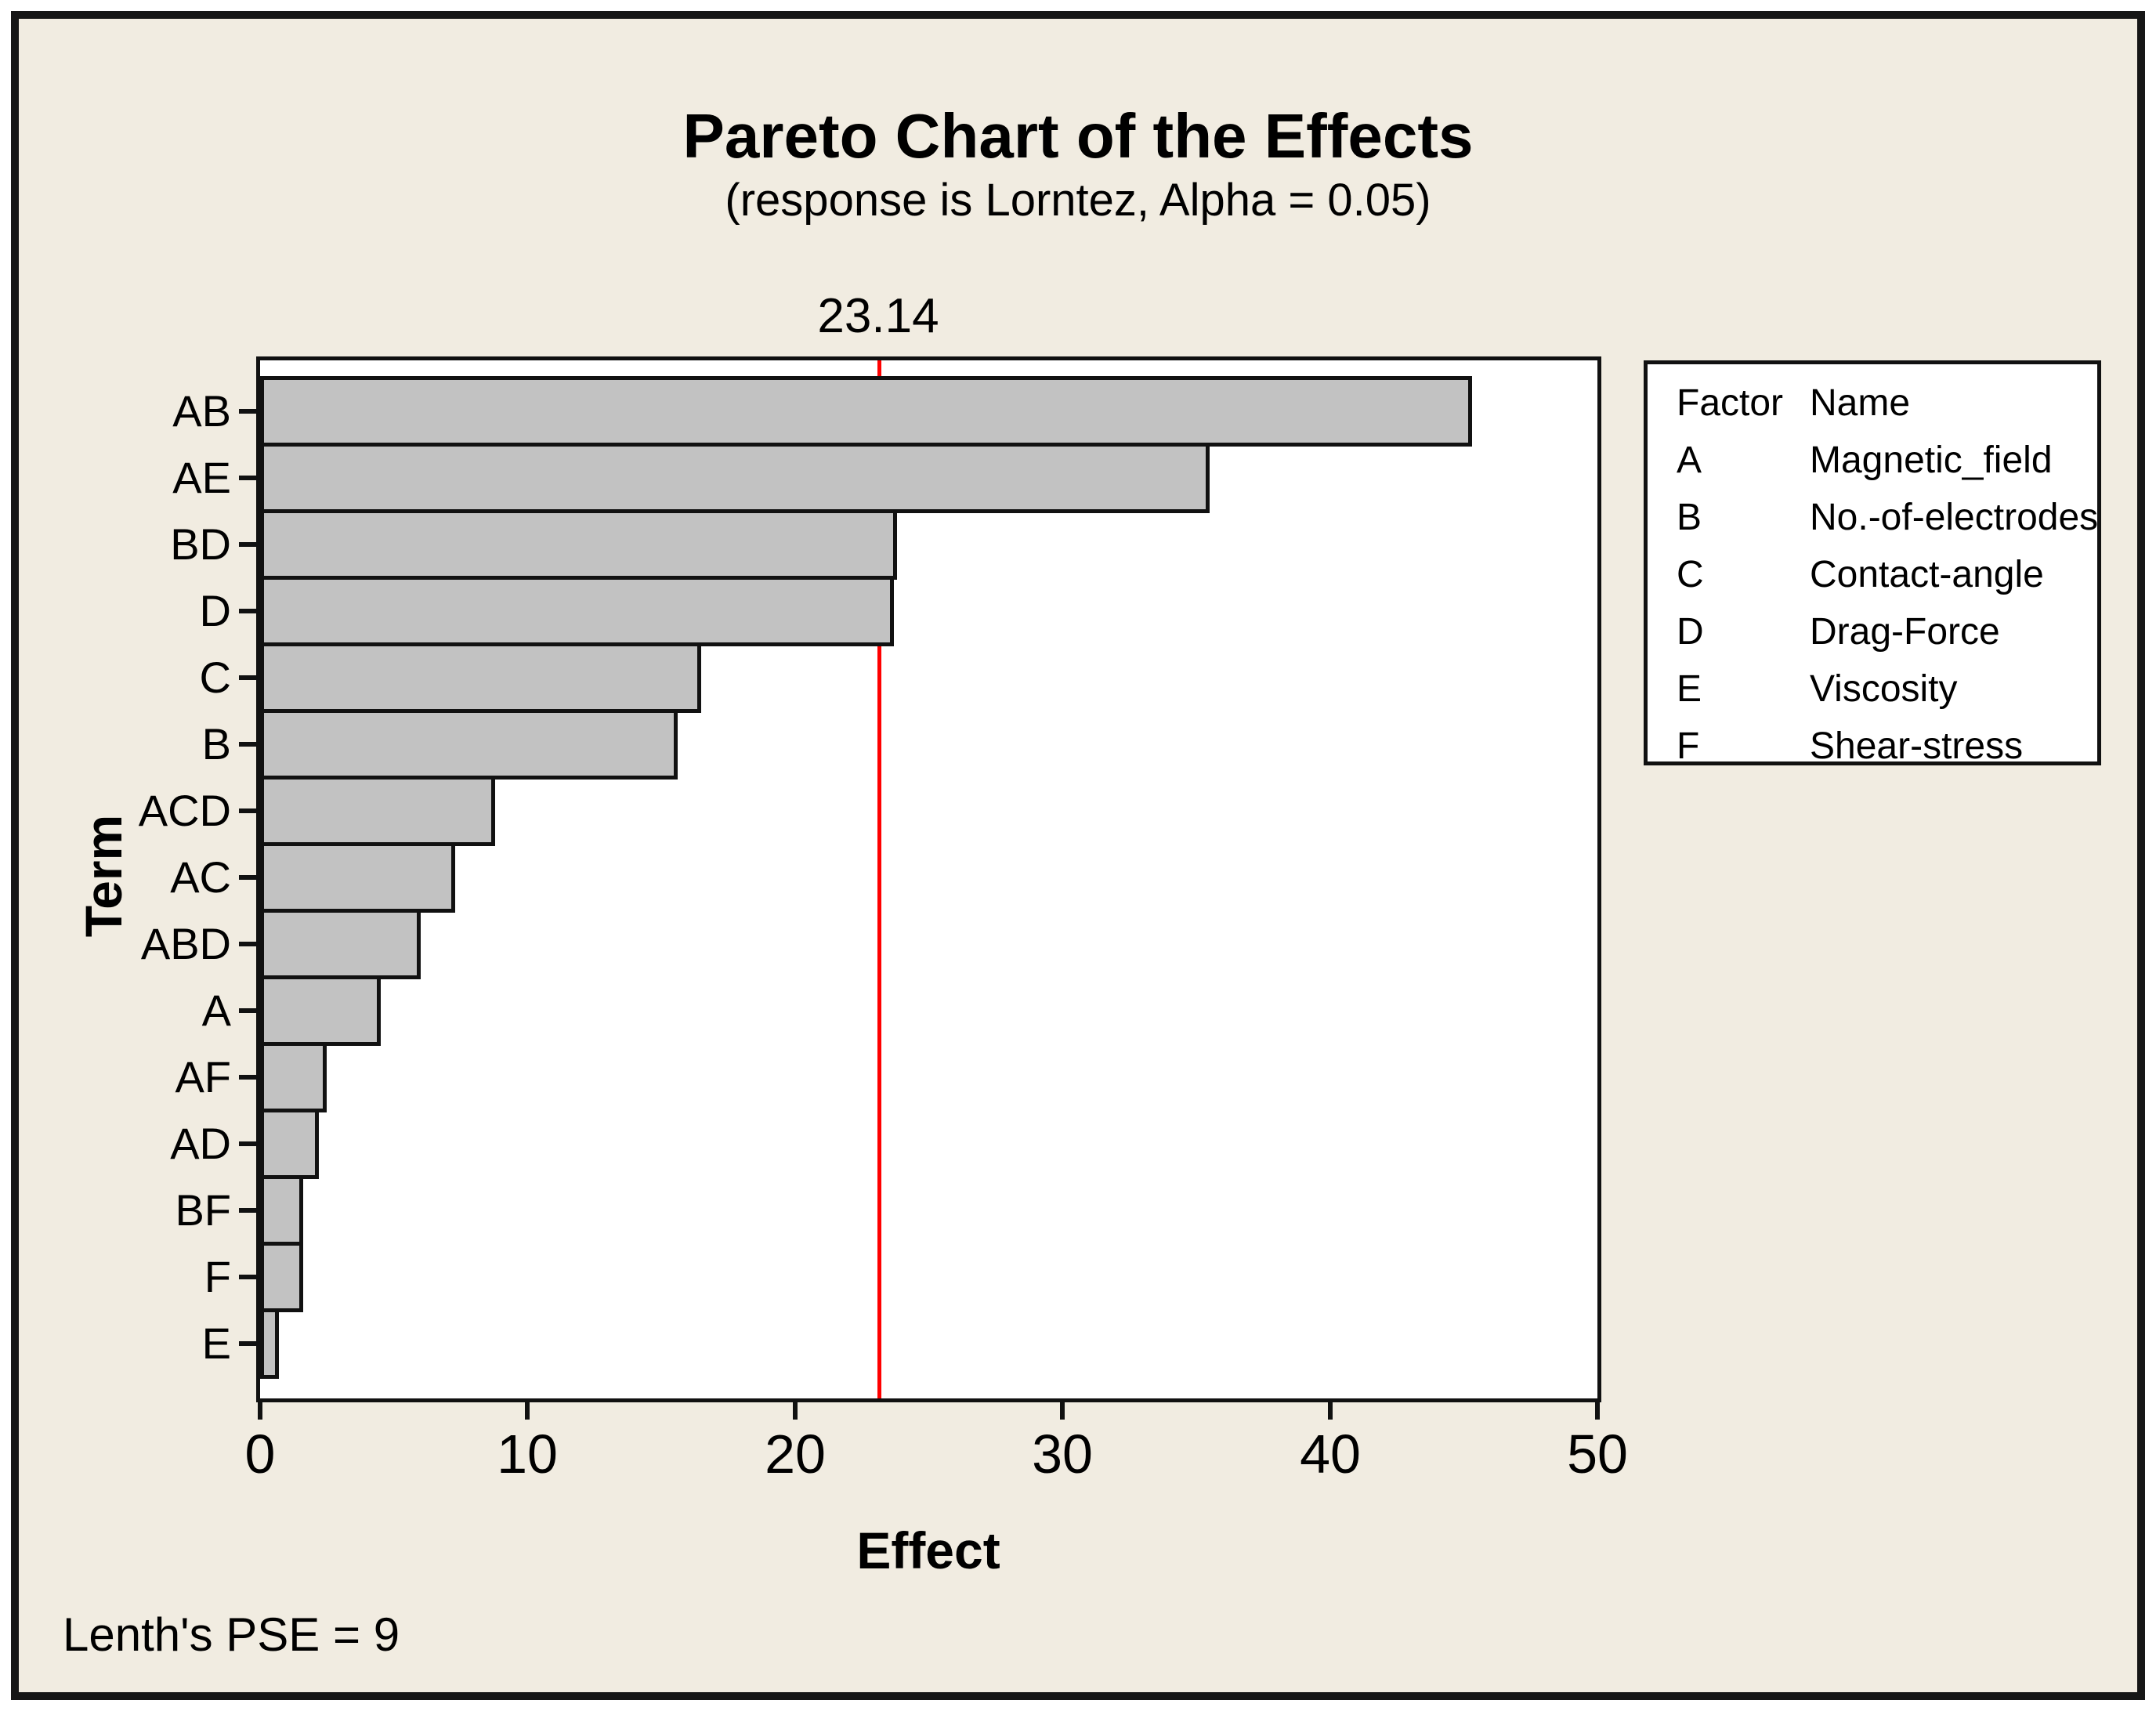 Image resolution: width=2156 pixels, height=1711 pixels. What do you see at coordinates (201, 411) in the screenshot?
I see `term-label-AB: AB` at bounding box center [201, 411].